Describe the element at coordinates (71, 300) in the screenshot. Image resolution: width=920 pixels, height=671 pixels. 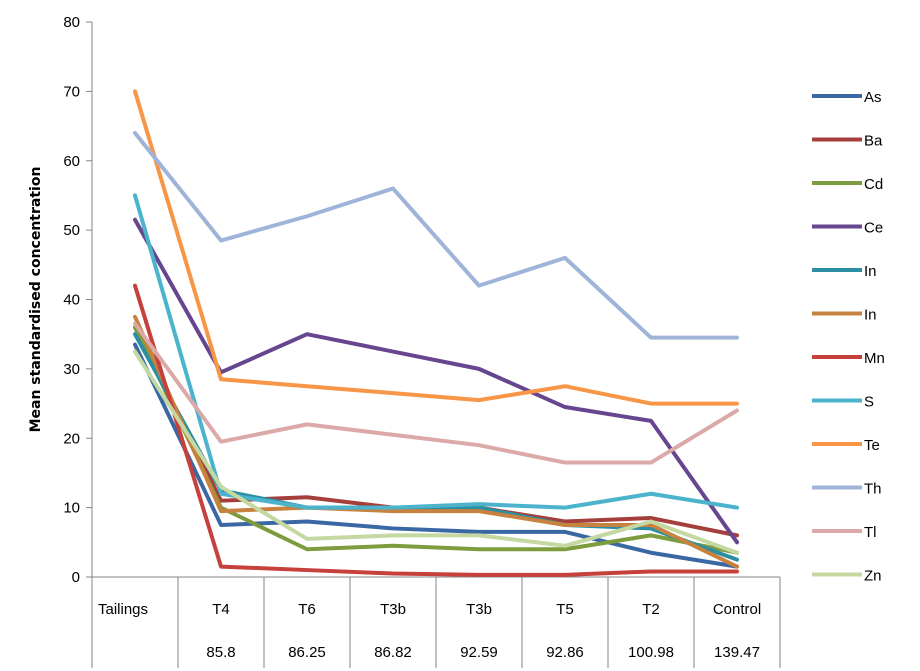
I see `y-tick-label: 40` at that location.